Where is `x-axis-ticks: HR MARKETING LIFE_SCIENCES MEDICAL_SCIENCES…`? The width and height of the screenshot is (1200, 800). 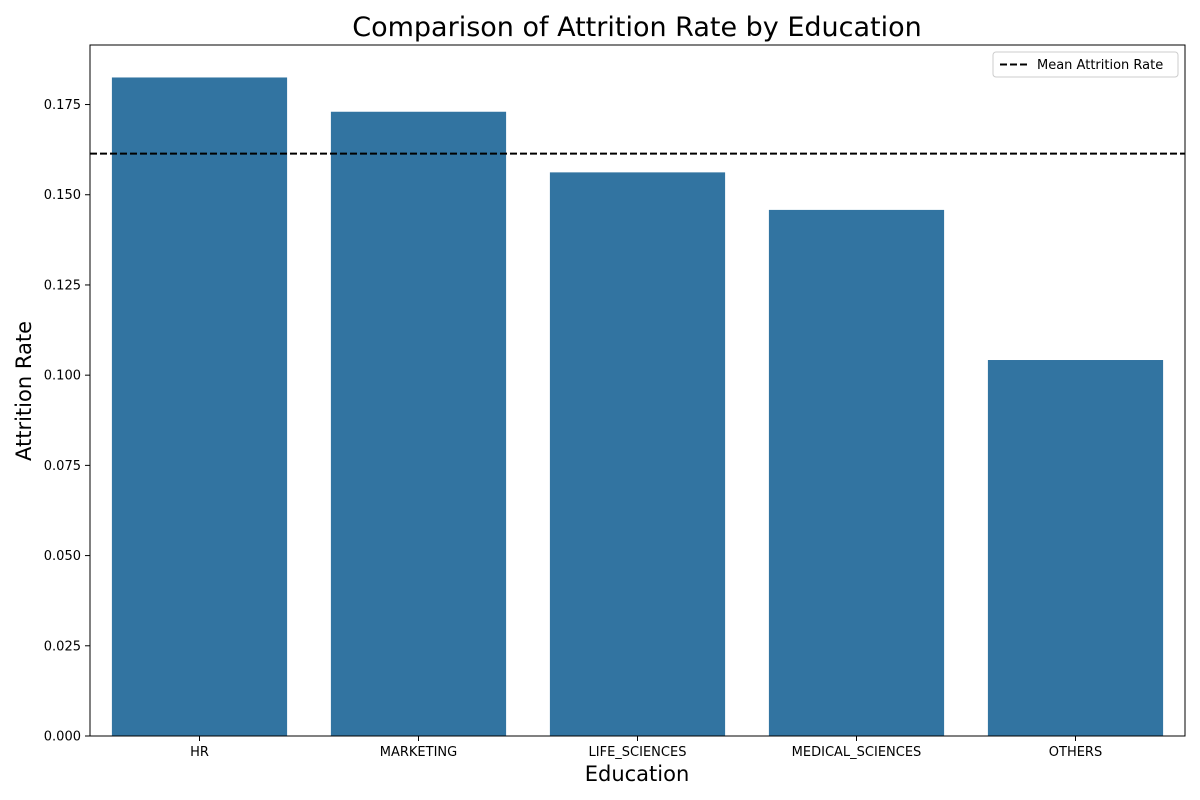 x-axis-ticks: HR MARKETING LIFE_SCIENCES MEDICAL_SCIENCES… is located at coordinates (646, 748).